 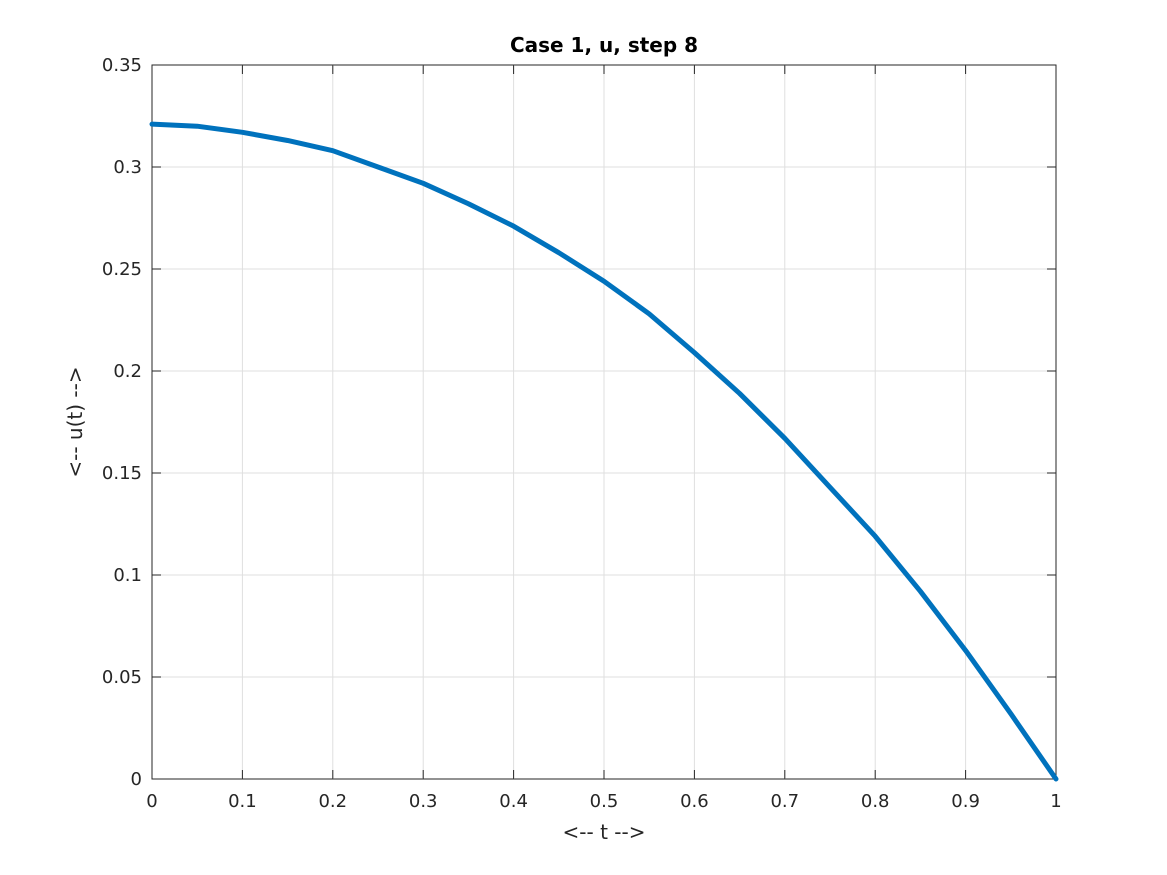 What do you see at coordinates (127, 371) in the screenshot?
I see `y-tick-label: 0.2` at bounding box center [127, 371].